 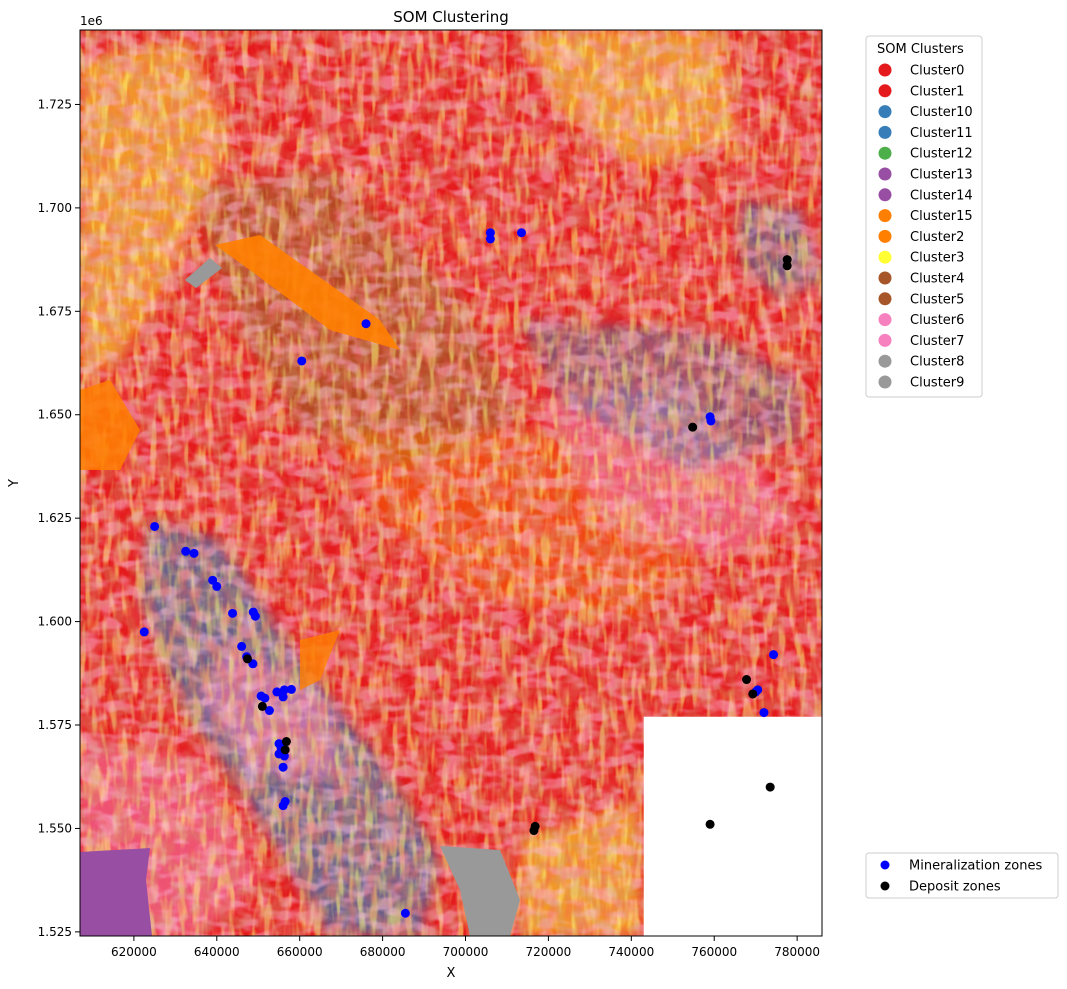 What do you see at coordinates (714, 952) in the screenshot?
I see `x-tick-label: 760000` at bounding box center [714, 952].